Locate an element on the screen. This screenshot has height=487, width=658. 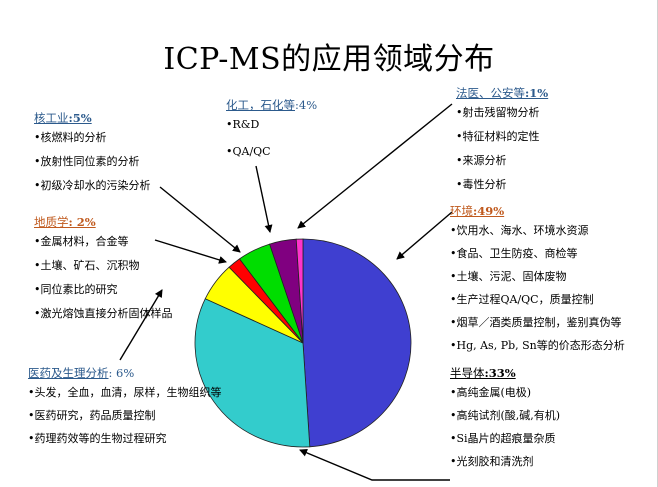
list-item: •Hg, As, Pb, Sn等的价态形态分析 is located at coordinates (537, 345).